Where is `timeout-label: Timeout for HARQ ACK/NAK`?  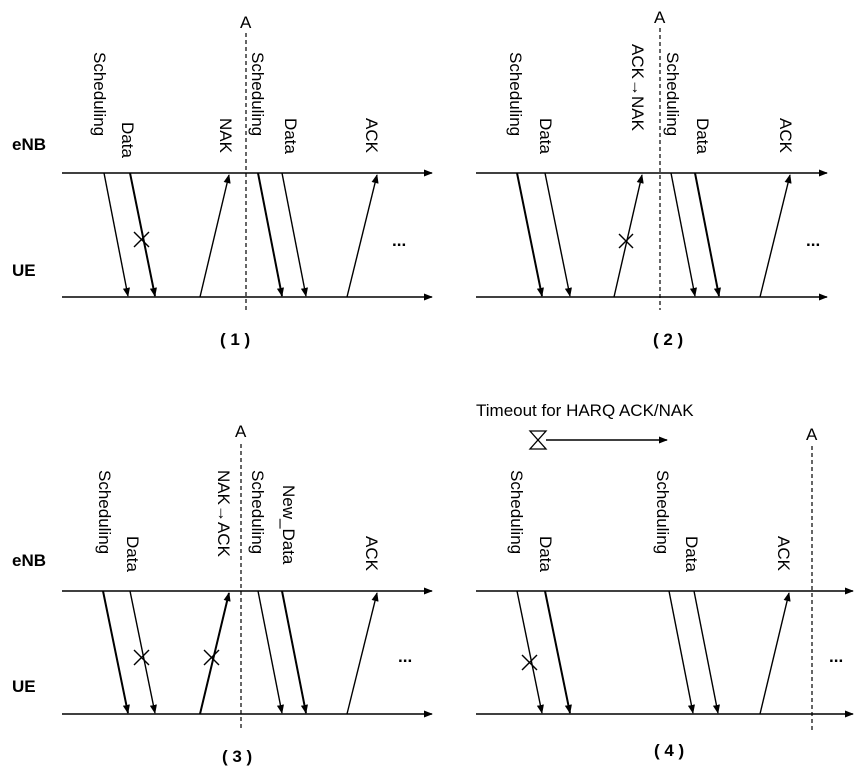 timeout-label: Timeout for HARQ ACK/NAK is located at coordinates (585, 410).